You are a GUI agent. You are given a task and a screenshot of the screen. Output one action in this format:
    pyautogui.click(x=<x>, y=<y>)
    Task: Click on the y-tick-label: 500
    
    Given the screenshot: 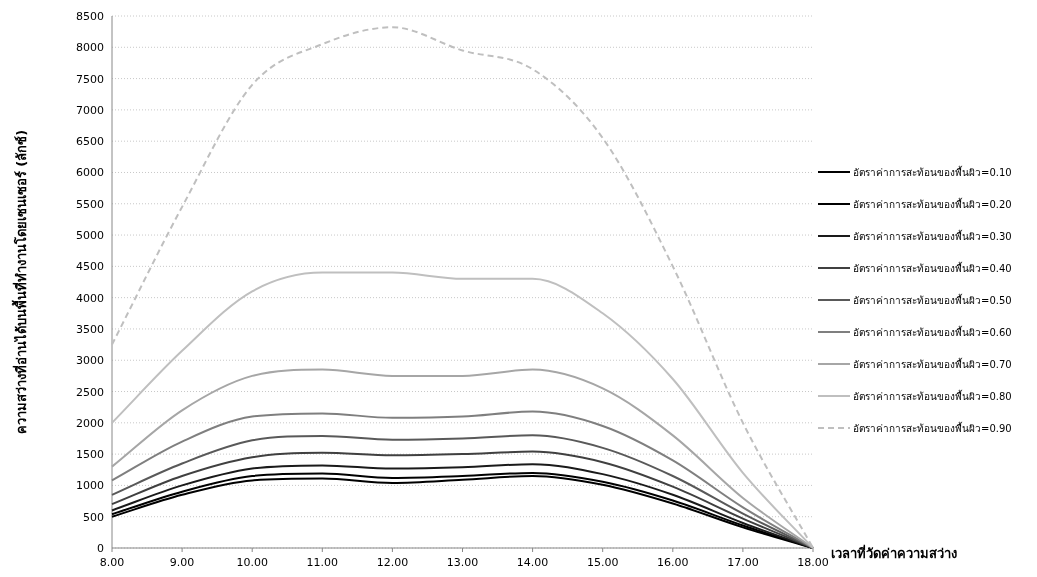 What is the action you would take?
    pyautogui.click(x=93, y=517)
    